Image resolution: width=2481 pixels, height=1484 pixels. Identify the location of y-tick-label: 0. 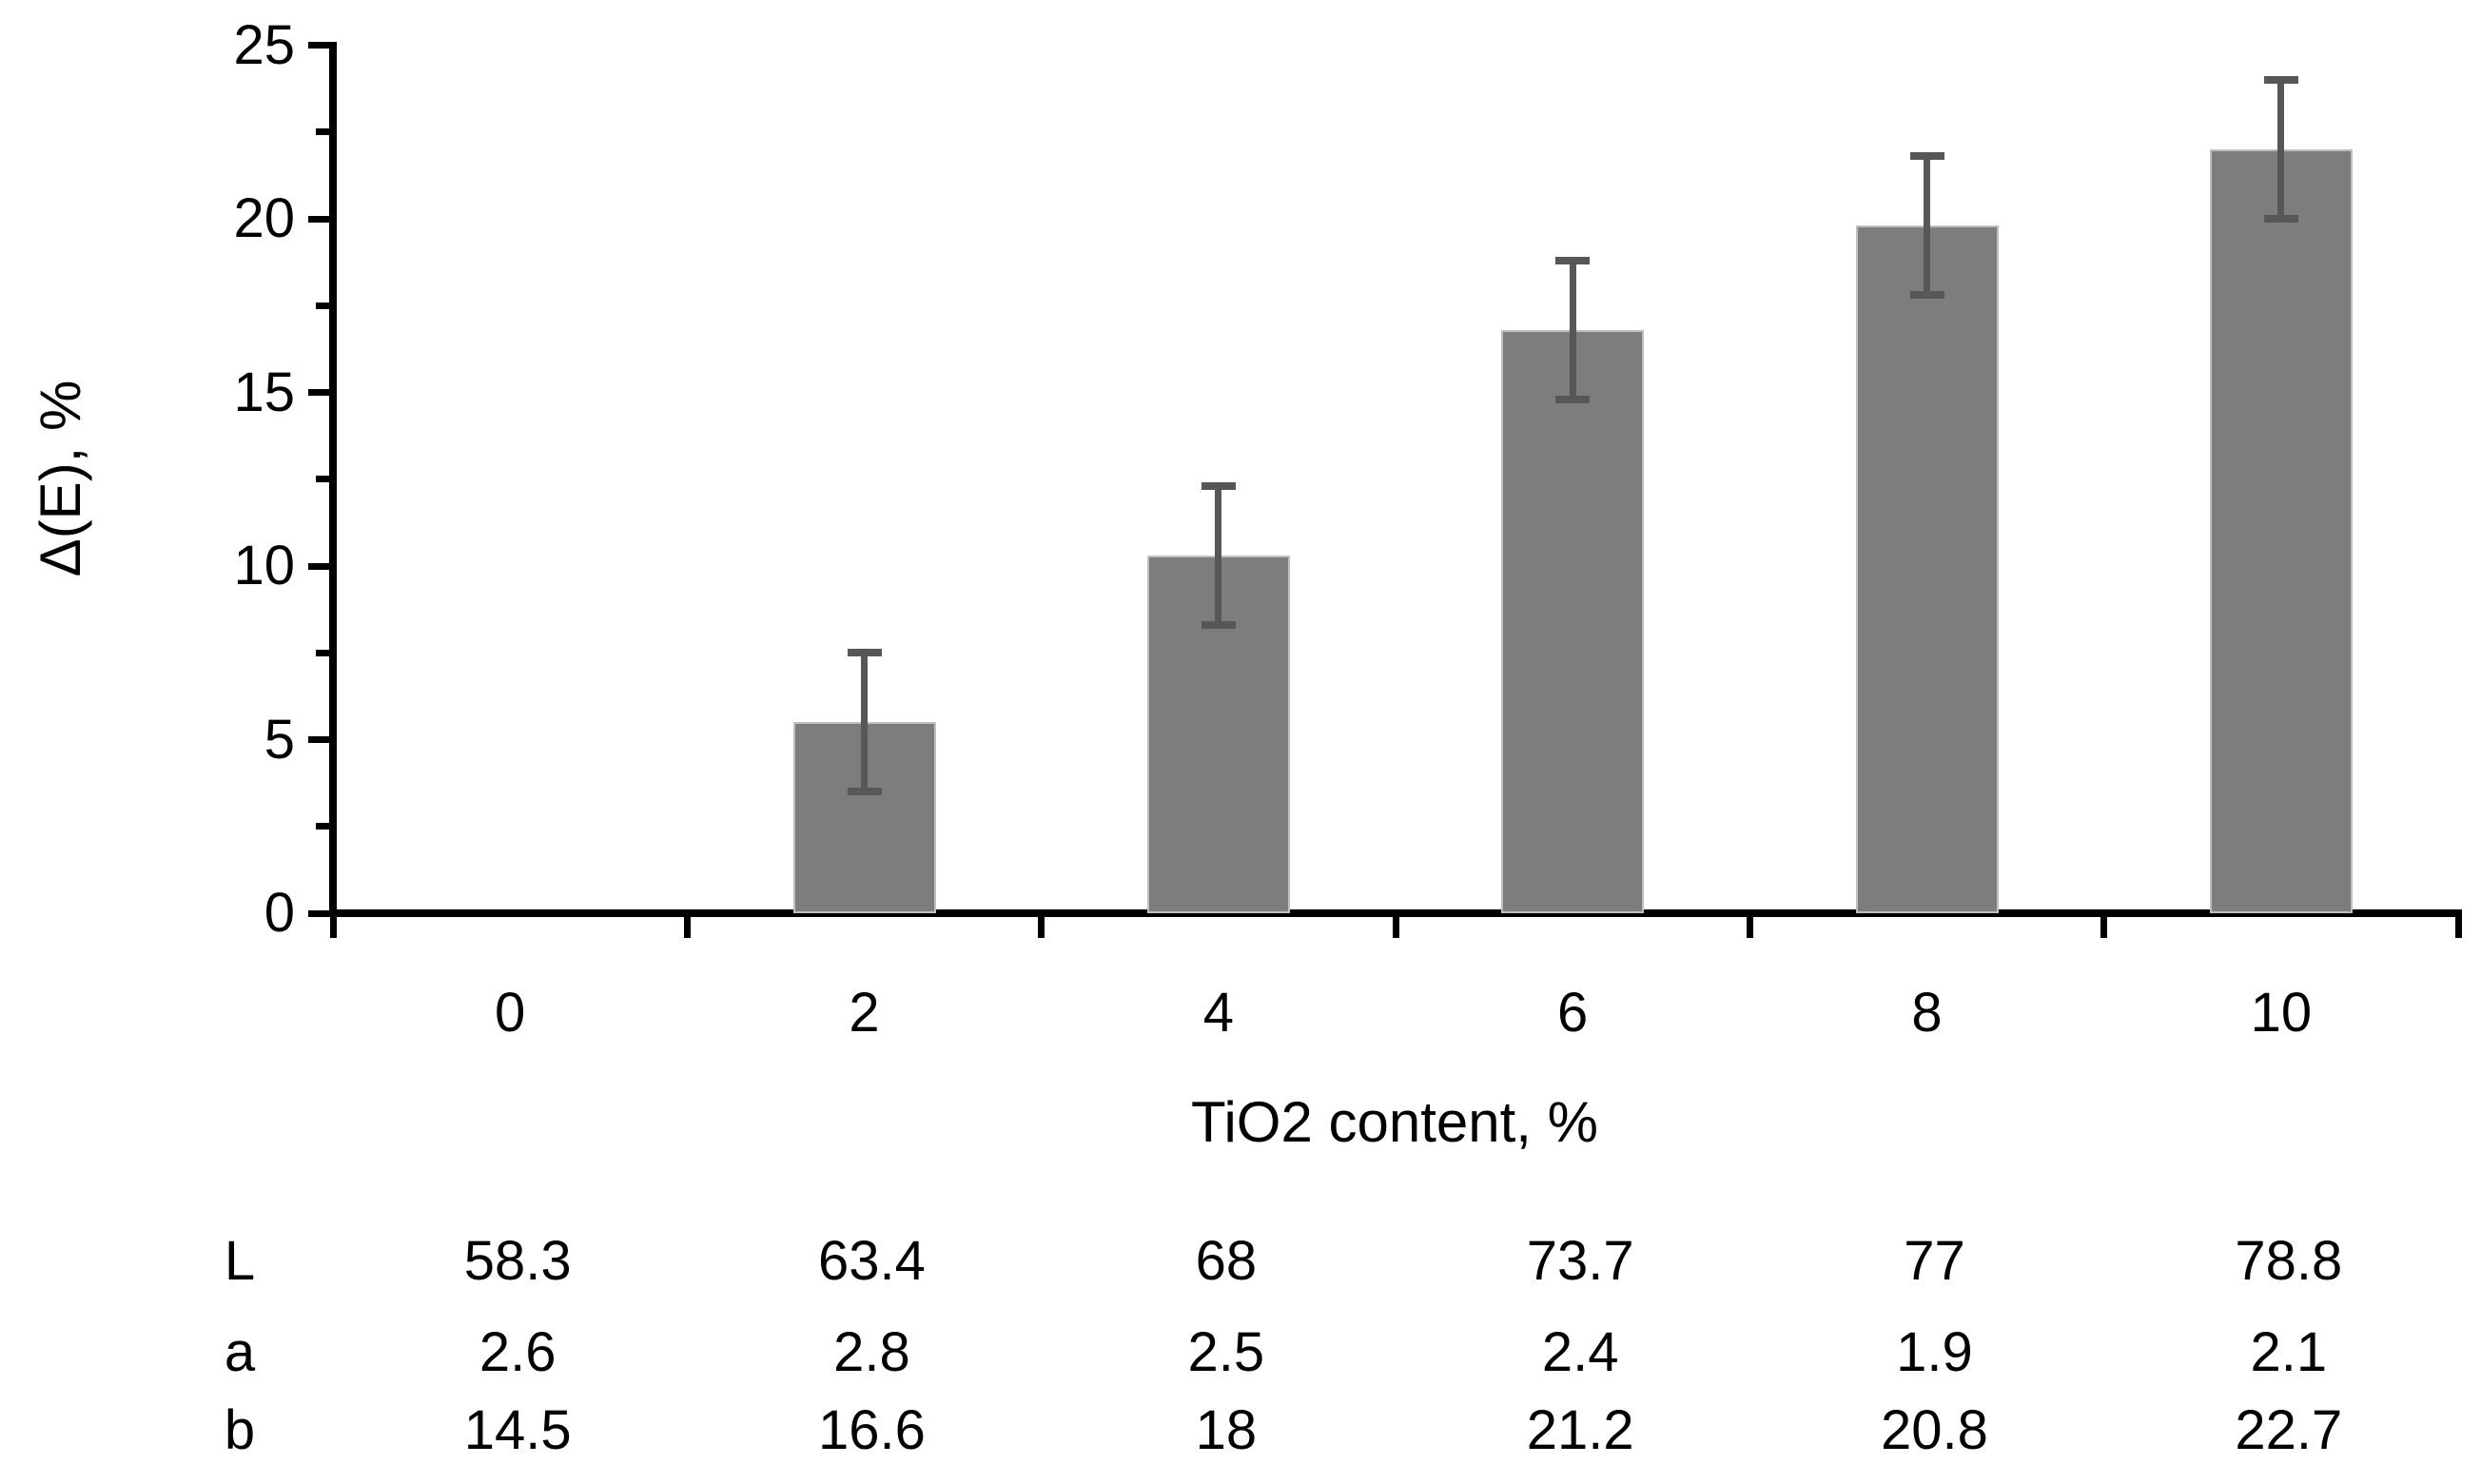
(279, 913).